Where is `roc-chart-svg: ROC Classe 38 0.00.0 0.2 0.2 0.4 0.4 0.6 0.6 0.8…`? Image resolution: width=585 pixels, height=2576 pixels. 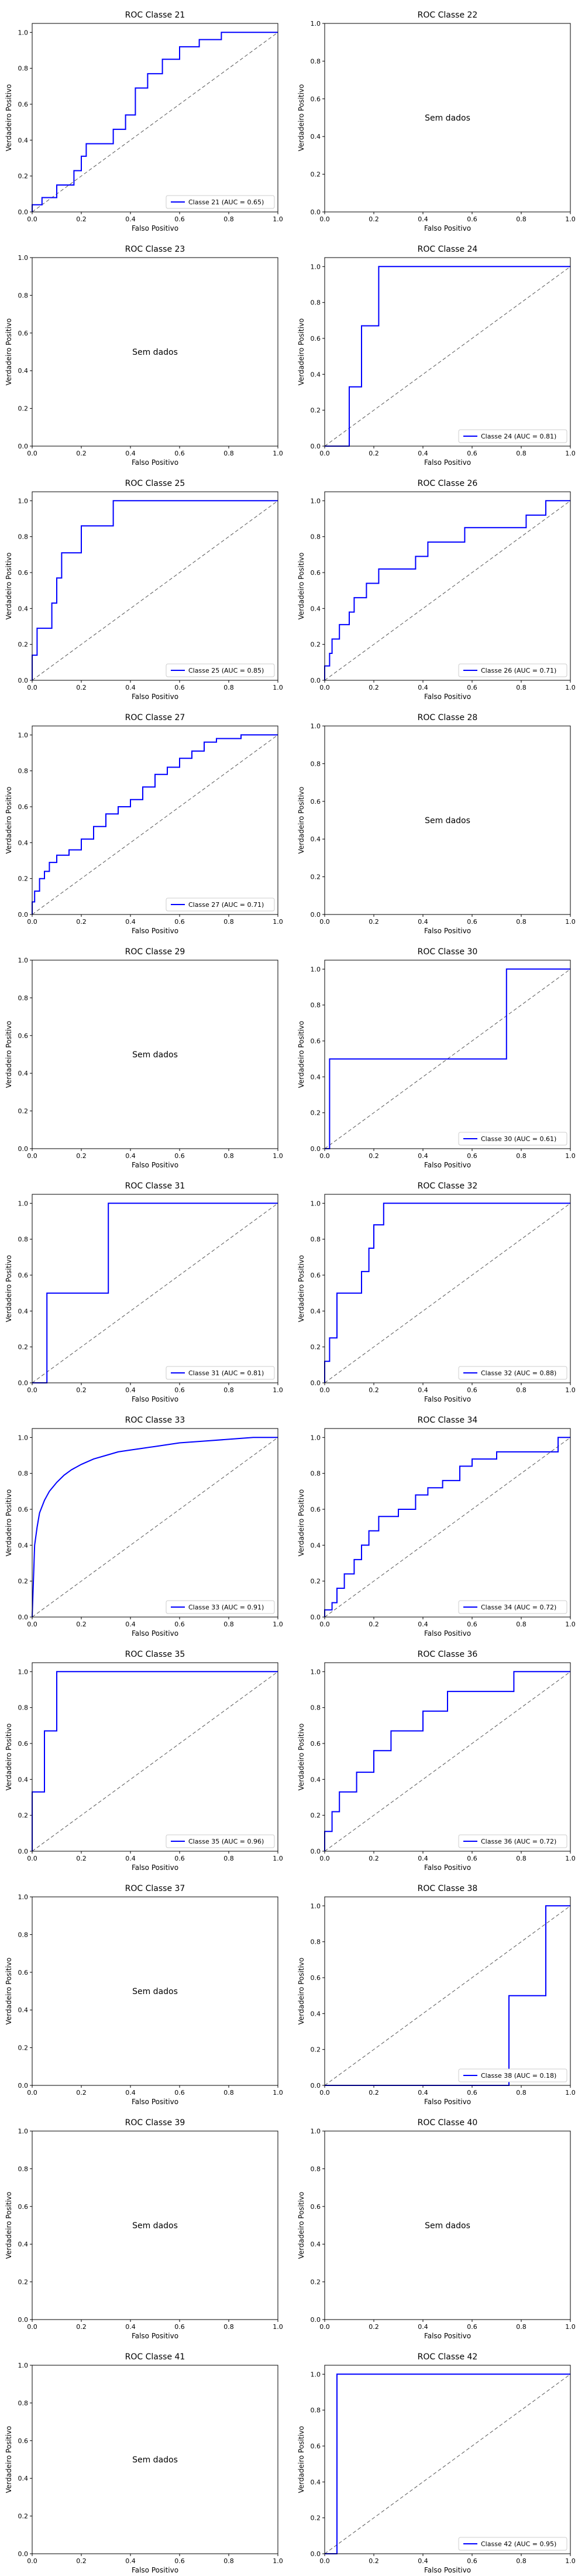 roc-chart-svg: ROC Classe 38 0.00.0 0.2 0.2 0.4 0.4 0.6 0.6 0.8… is located at coordinates (436, 1995).